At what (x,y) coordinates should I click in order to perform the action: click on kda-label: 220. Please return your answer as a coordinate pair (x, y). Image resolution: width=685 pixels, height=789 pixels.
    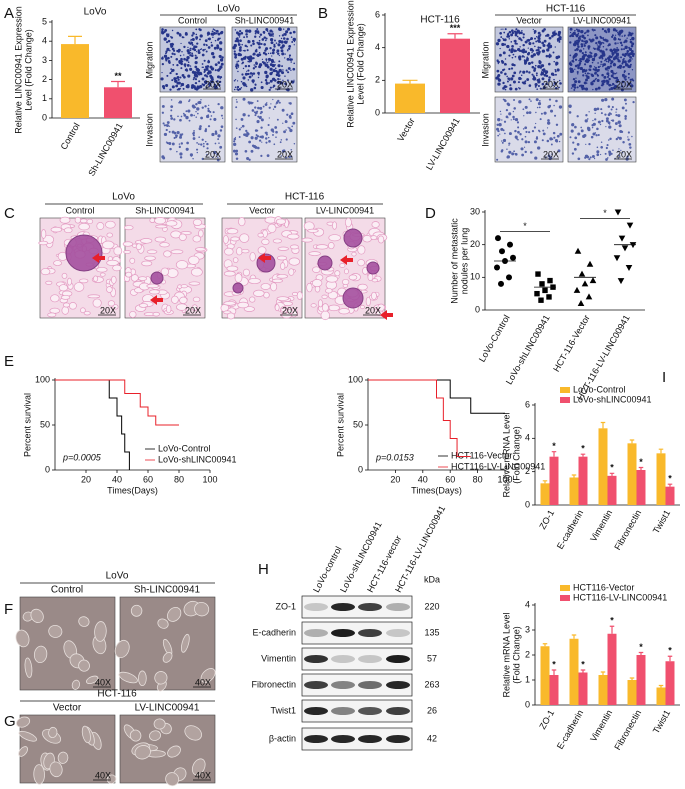
    Looking at the image, I should click on (431, 606).